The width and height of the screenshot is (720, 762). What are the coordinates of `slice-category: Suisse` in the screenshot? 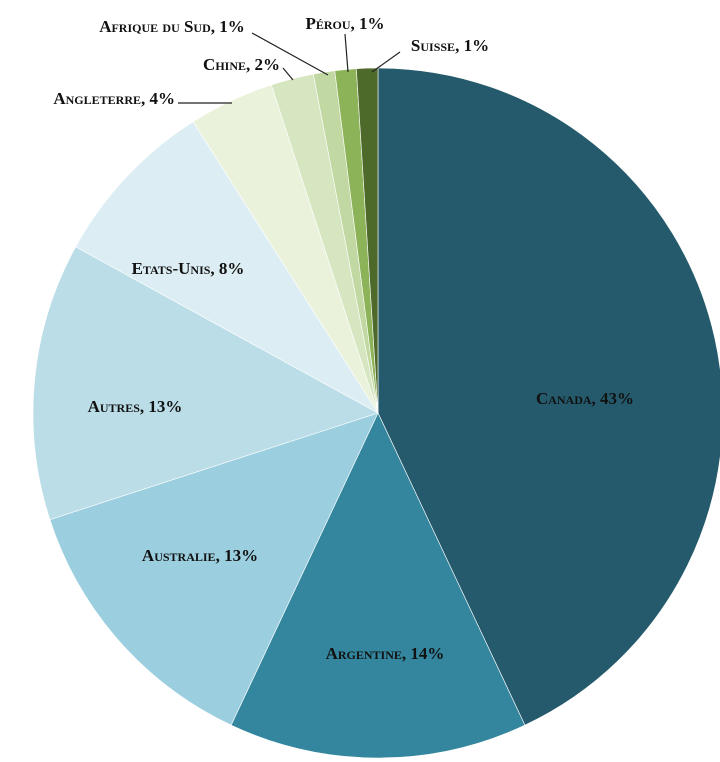 It's located at (433, 45).